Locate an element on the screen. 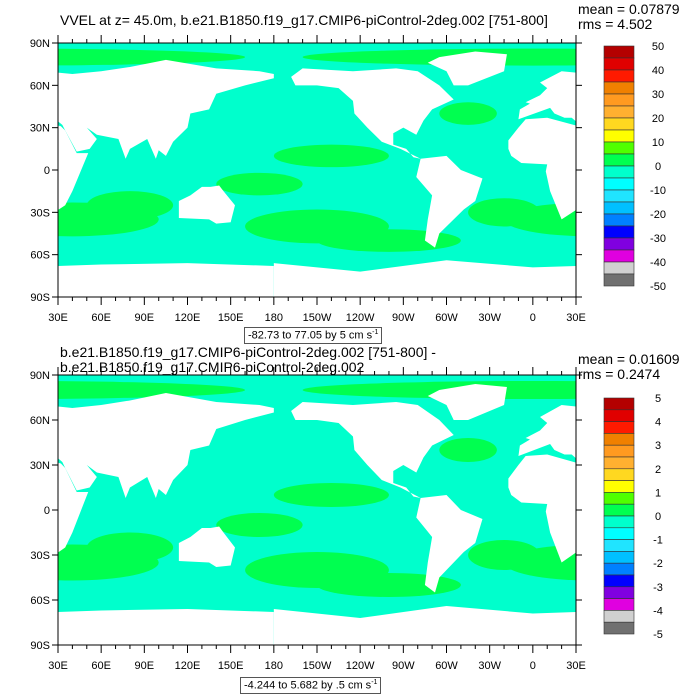 Image resolution: width=700 pixels, height=700 pixels. colorbar-label: -50 is located at coordinates (658, 287).